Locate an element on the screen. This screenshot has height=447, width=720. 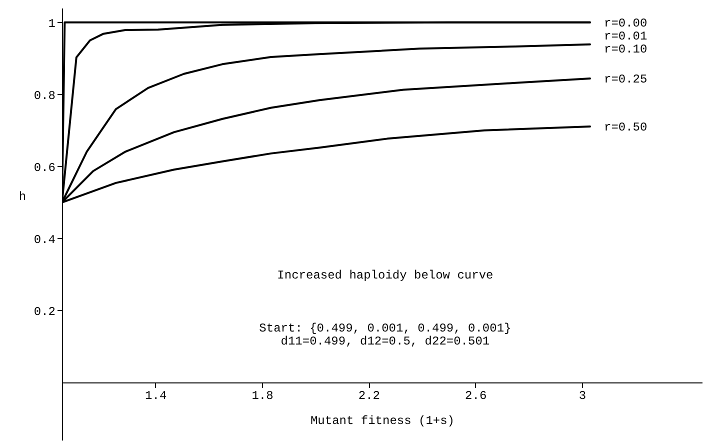
y-tick-label: 0.4 is located at coordinates (45, 239).